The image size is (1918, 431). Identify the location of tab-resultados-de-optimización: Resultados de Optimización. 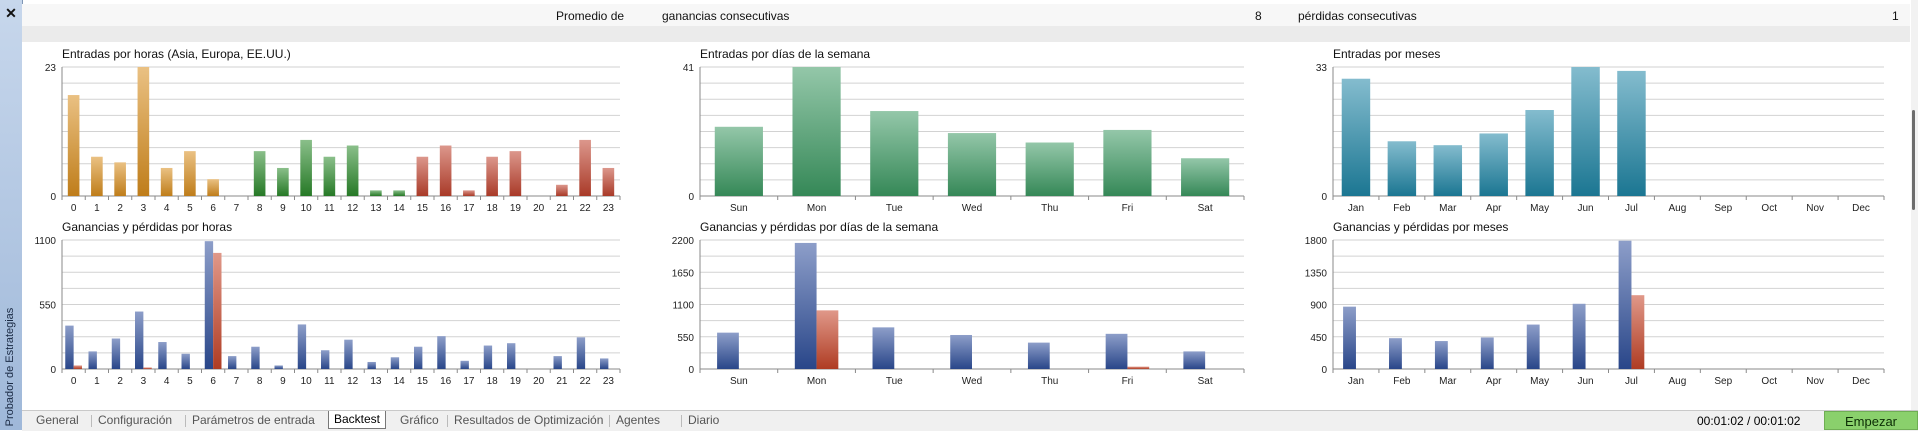
(529, 420).